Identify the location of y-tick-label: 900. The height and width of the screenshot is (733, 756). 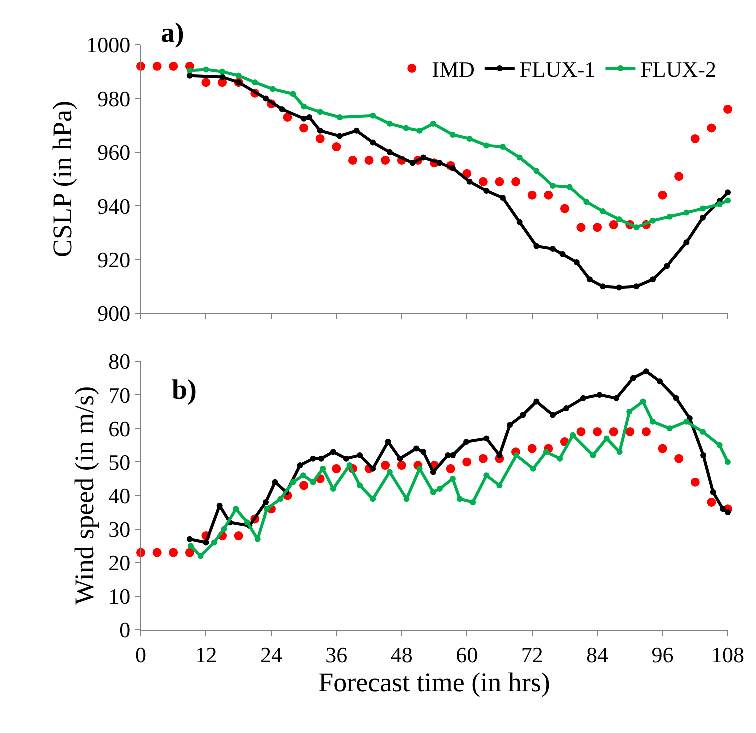
(114, 313).